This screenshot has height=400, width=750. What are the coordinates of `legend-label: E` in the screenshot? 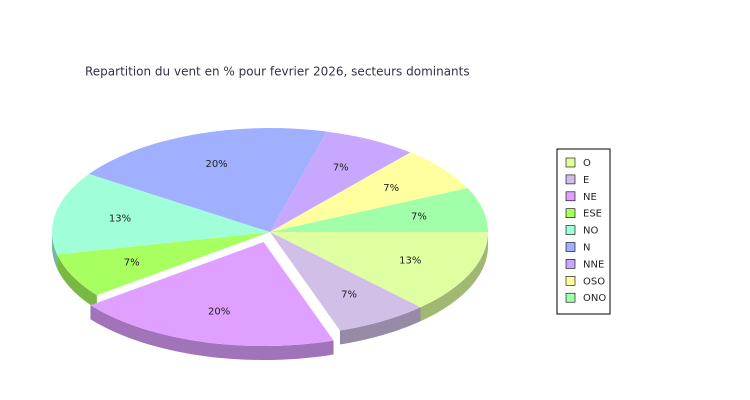 It's located at (586, 180).